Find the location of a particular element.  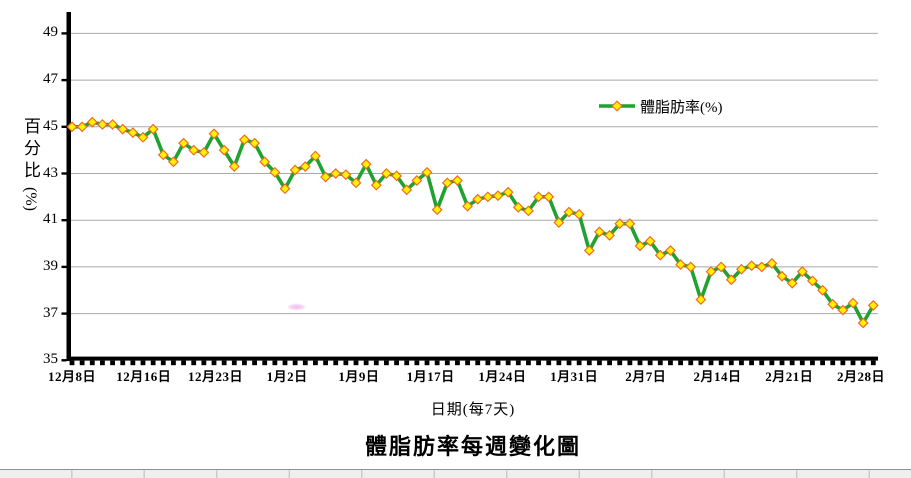

y-axis-label: 35 is located at coordinates (50, 359).